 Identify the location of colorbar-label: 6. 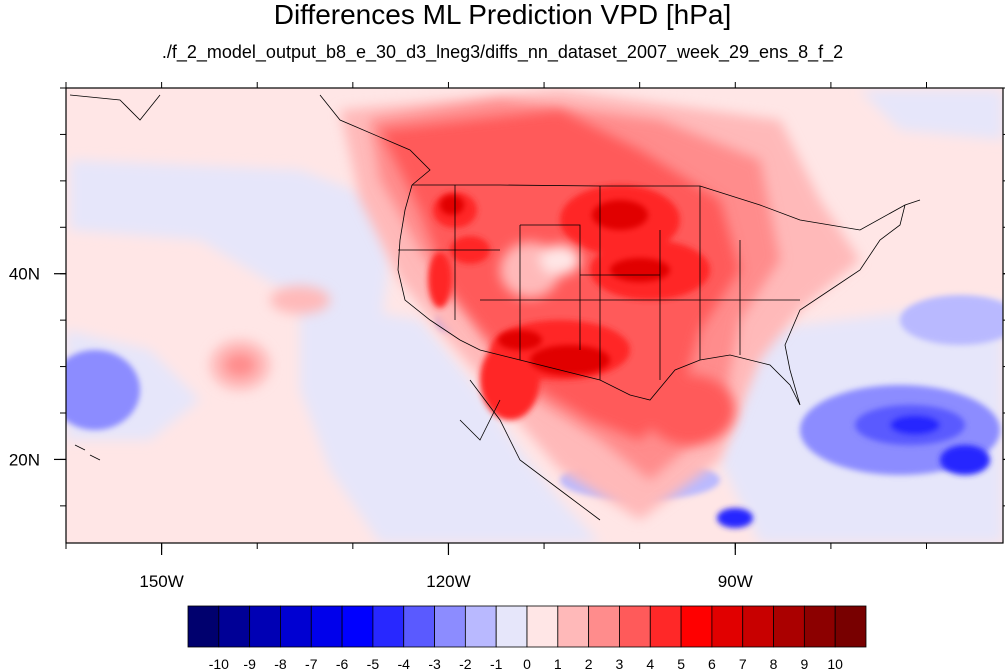
(712, 664).